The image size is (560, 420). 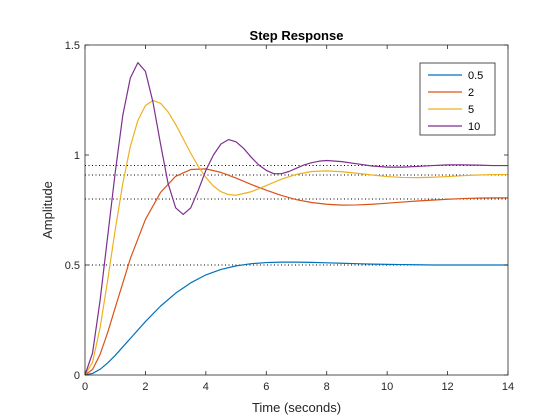 I want to click on x-tick-label: 6, so click(x=266, y=387).